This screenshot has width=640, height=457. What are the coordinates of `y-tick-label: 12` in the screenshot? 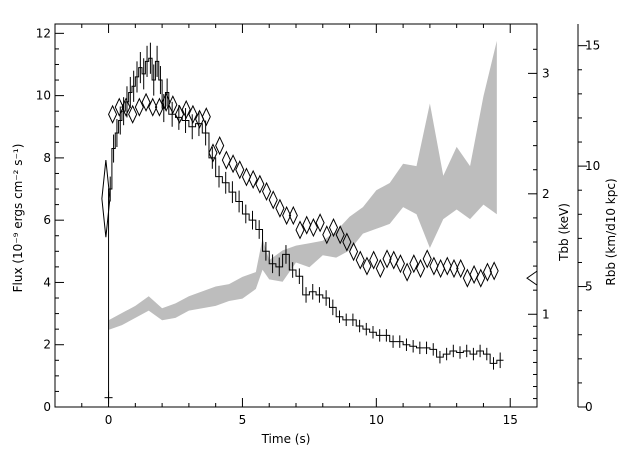 It's located at (43, 33).